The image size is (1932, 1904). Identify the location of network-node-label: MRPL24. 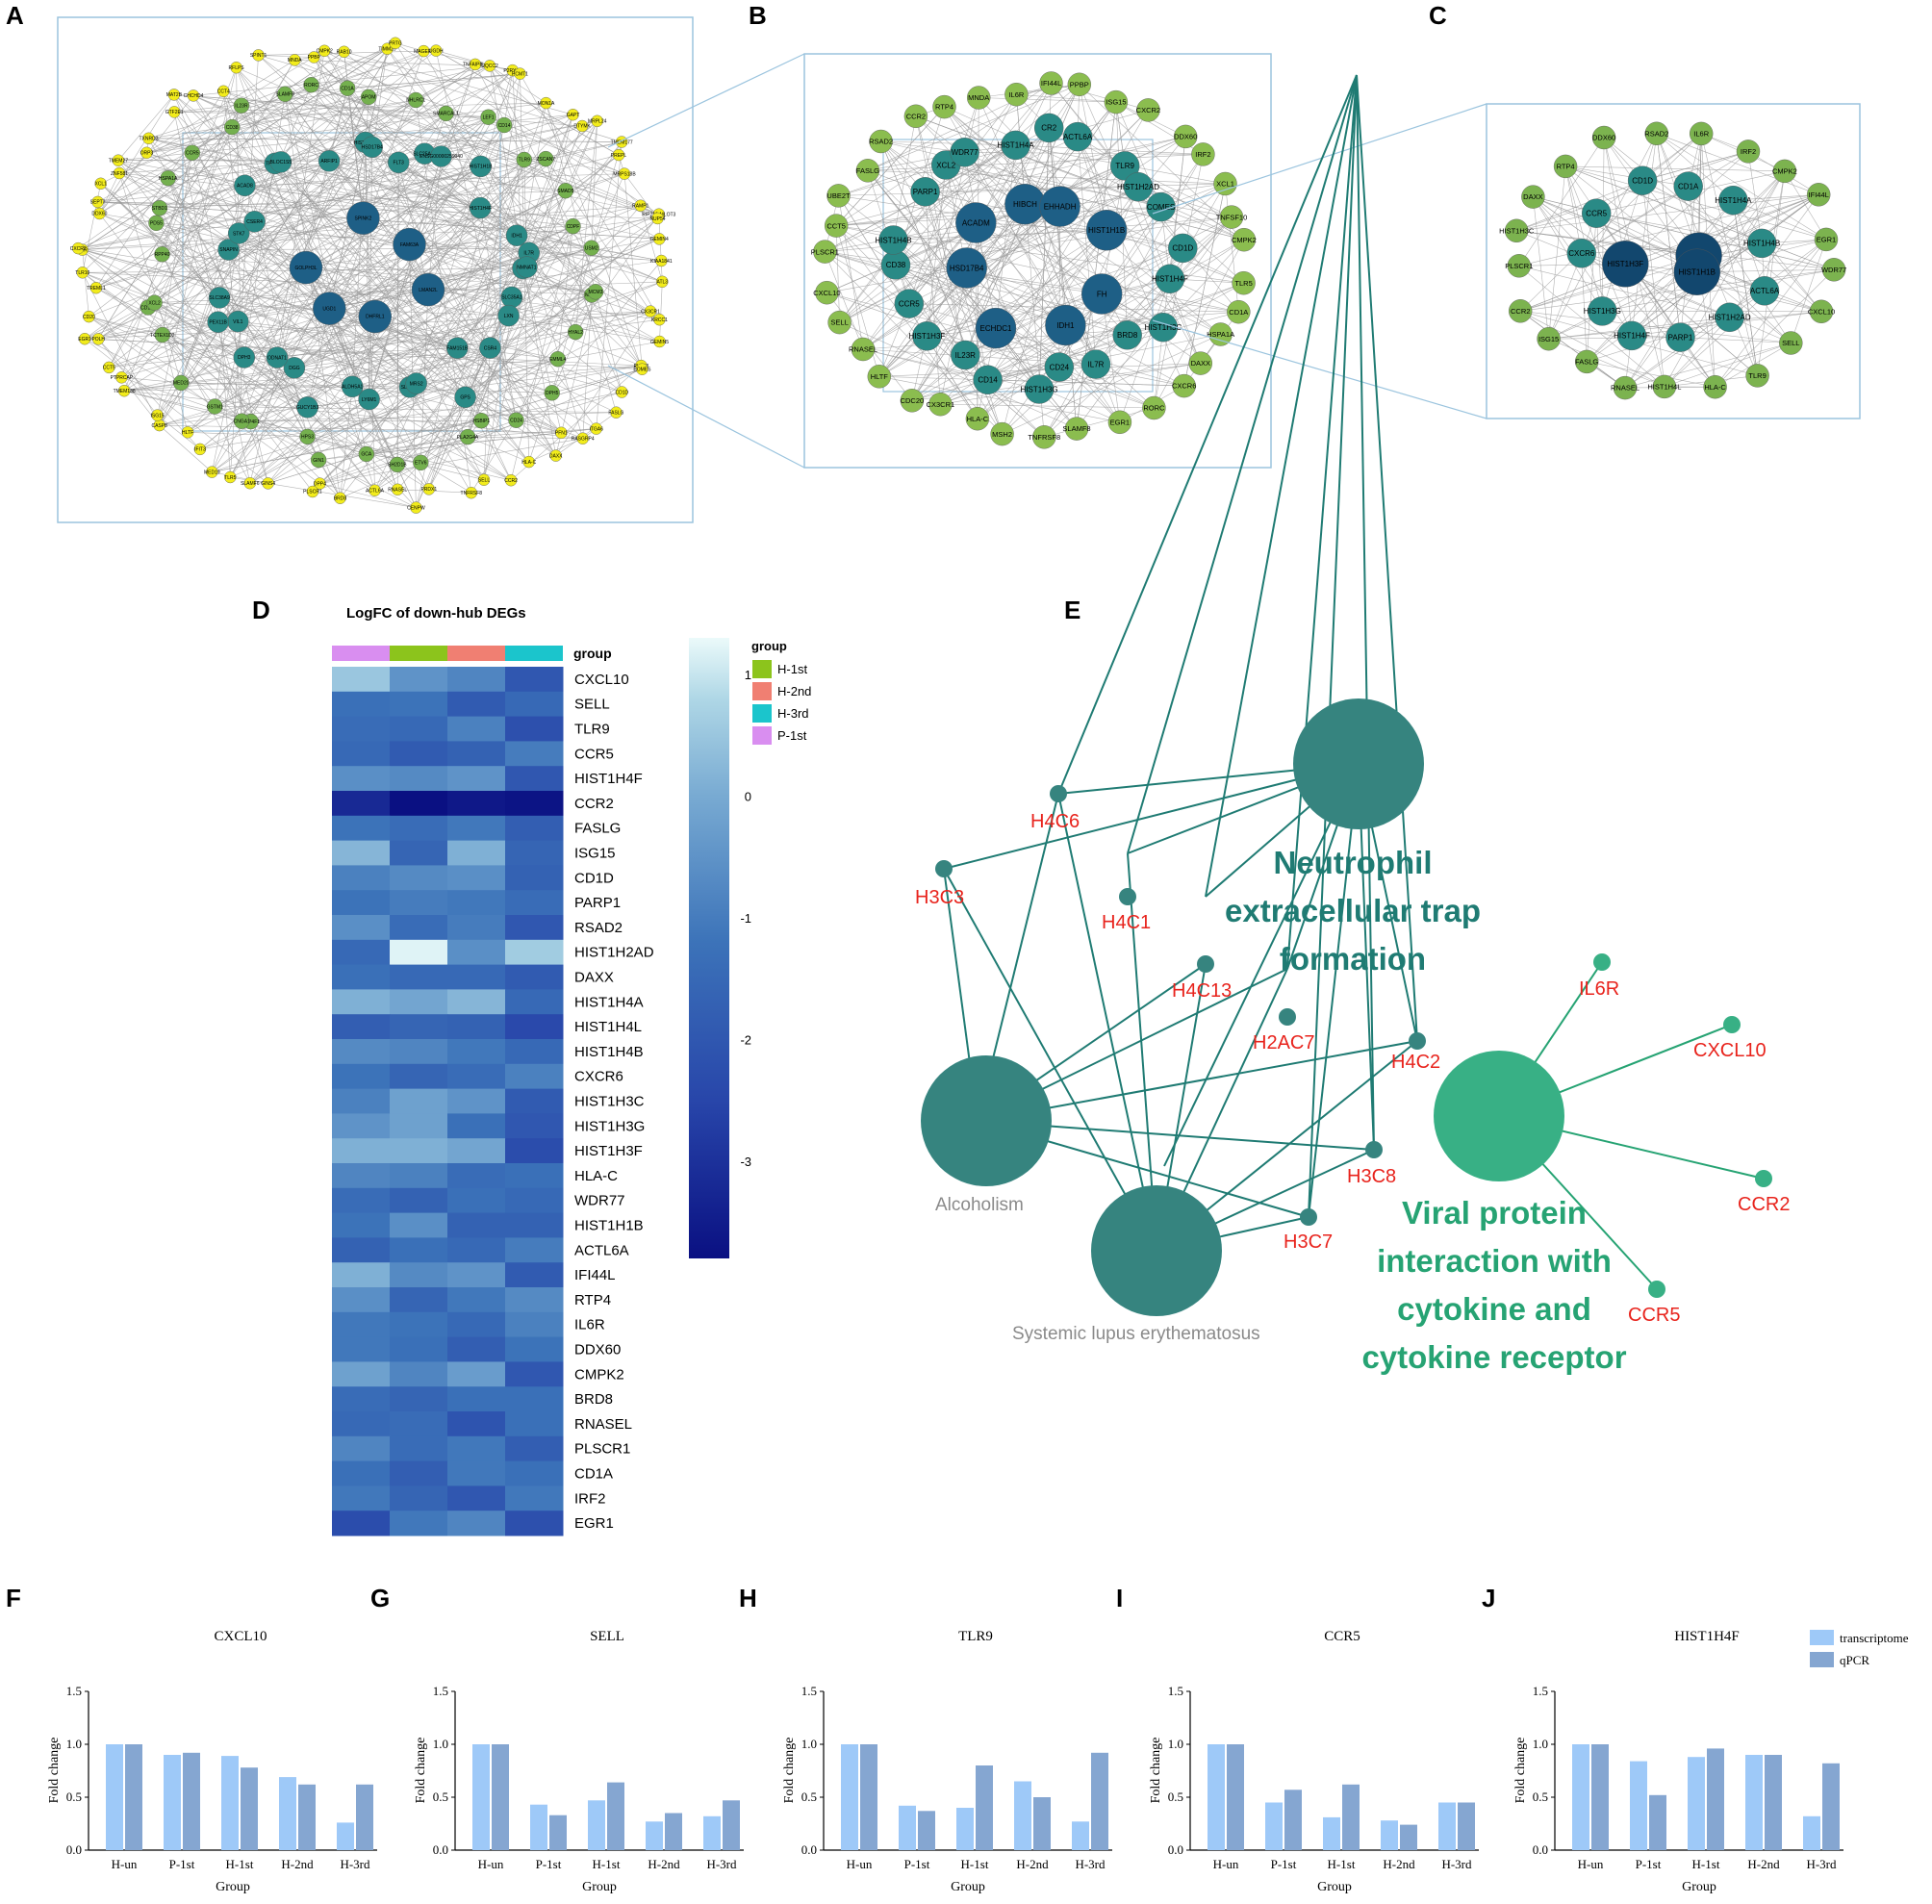
(597, 122).